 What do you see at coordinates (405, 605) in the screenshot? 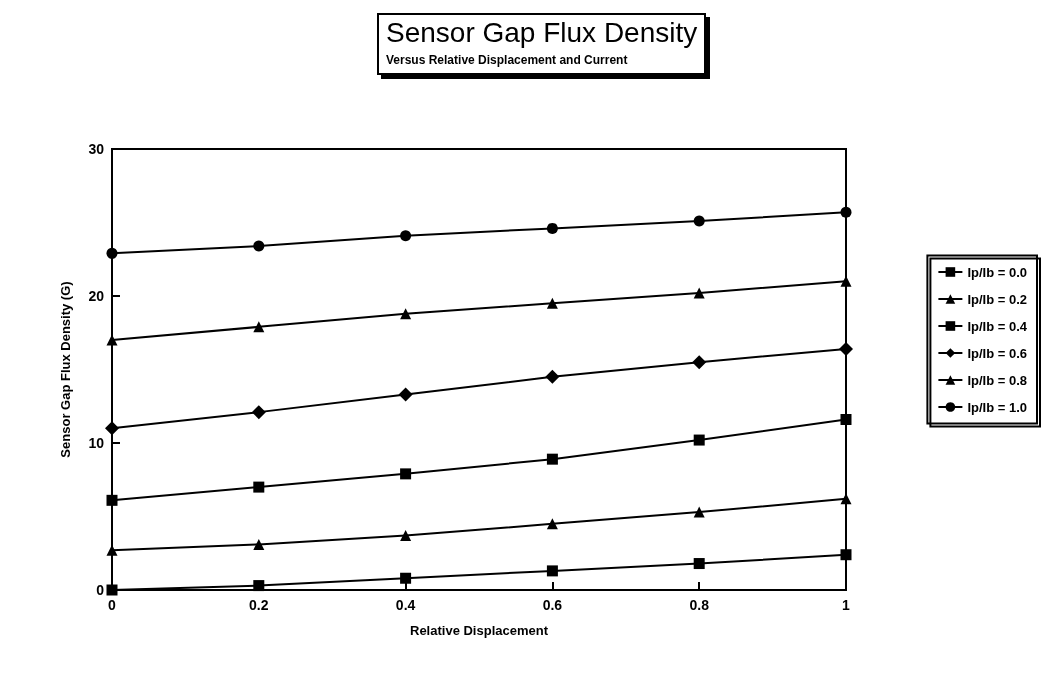
I see `x-tick-label: 0.4` at bounding box center [405, 605].